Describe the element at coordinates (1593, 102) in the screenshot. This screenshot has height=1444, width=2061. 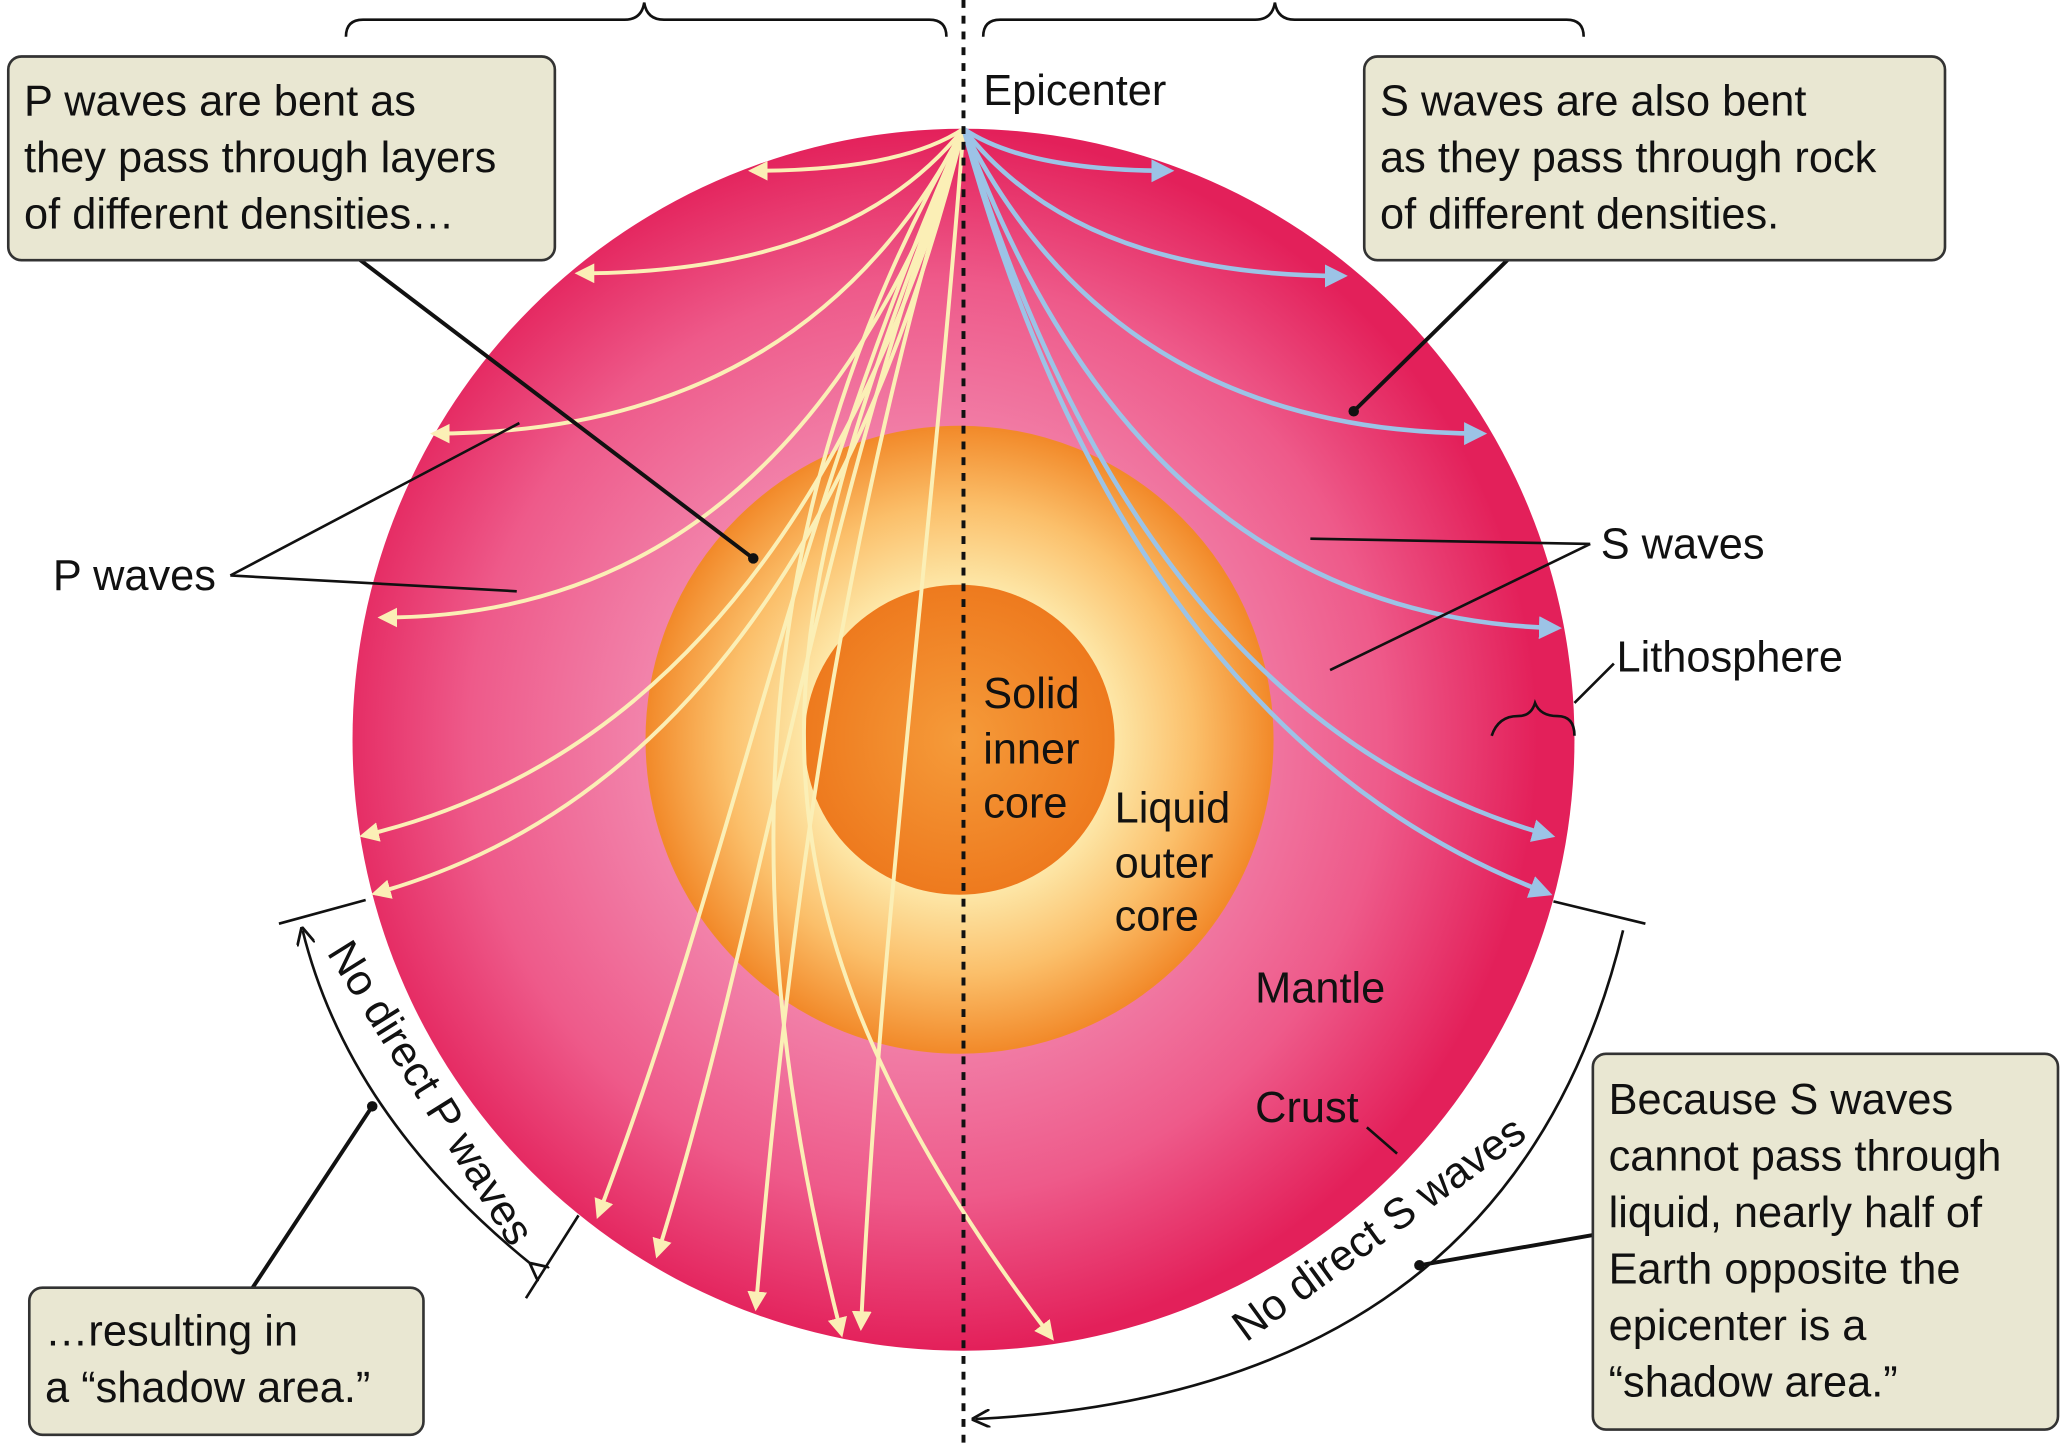
I see `callout-text: S waves are also bent` at that location.